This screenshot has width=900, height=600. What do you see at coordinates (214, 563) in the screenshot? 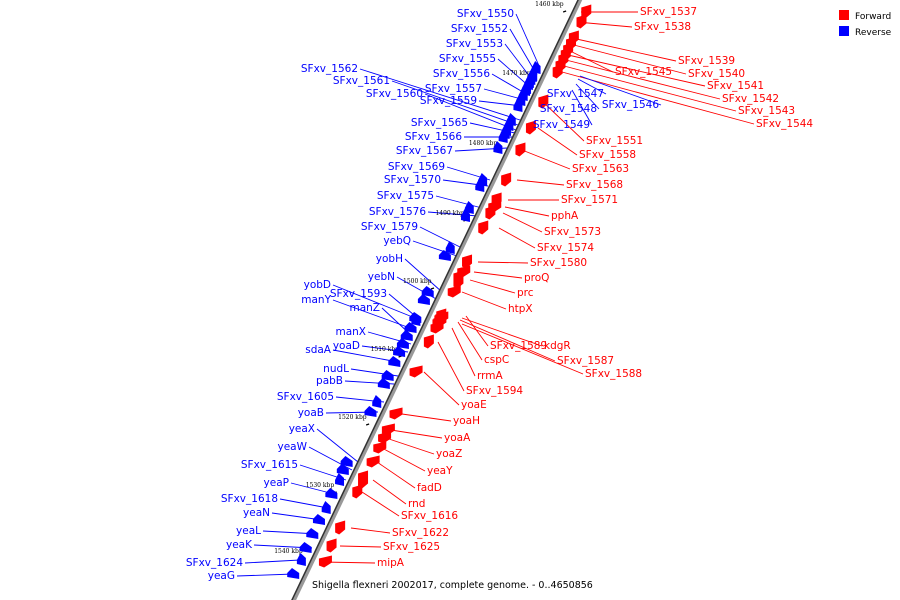
I see `gene-label-SFxv_1624: SFxv_1624` at bounding box center [214, 563].